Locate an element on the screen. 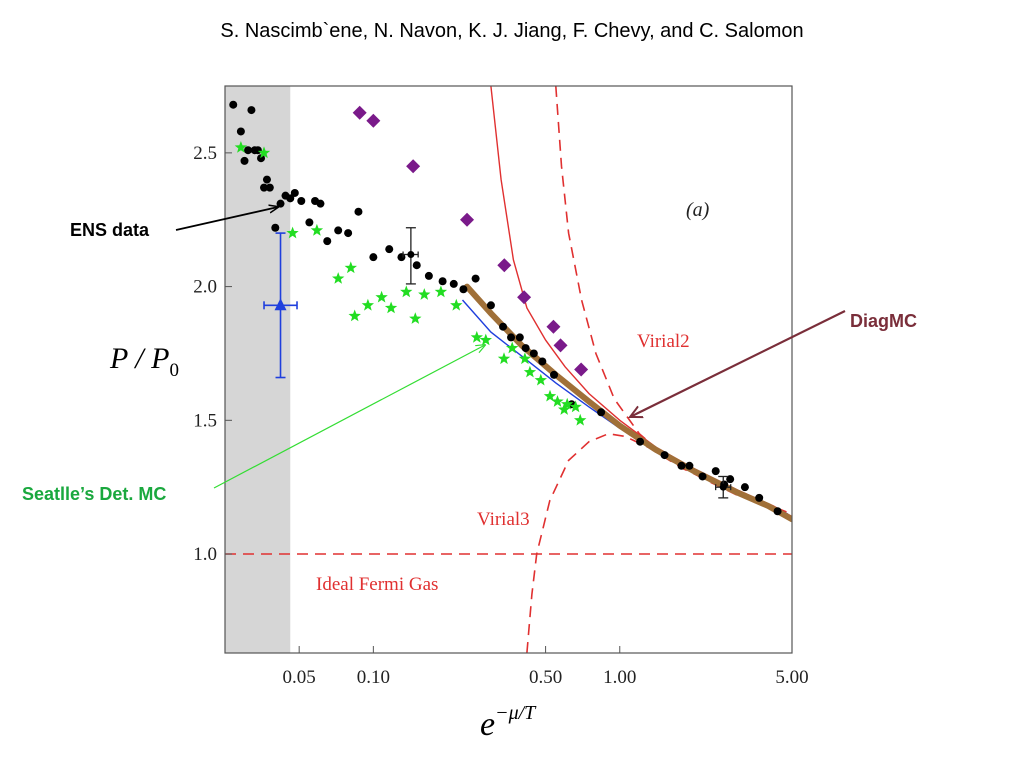 The image size is (1024, 768). y-axis-label: P / P0 is located at coordinates (144, 361).